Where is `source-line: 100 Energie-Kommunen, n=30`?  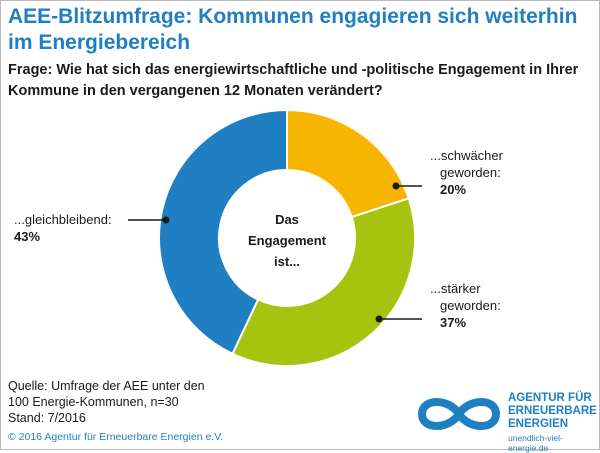 source-line: 100 Energie-Kommunen, n=30 is located at coordinates (93, 402).